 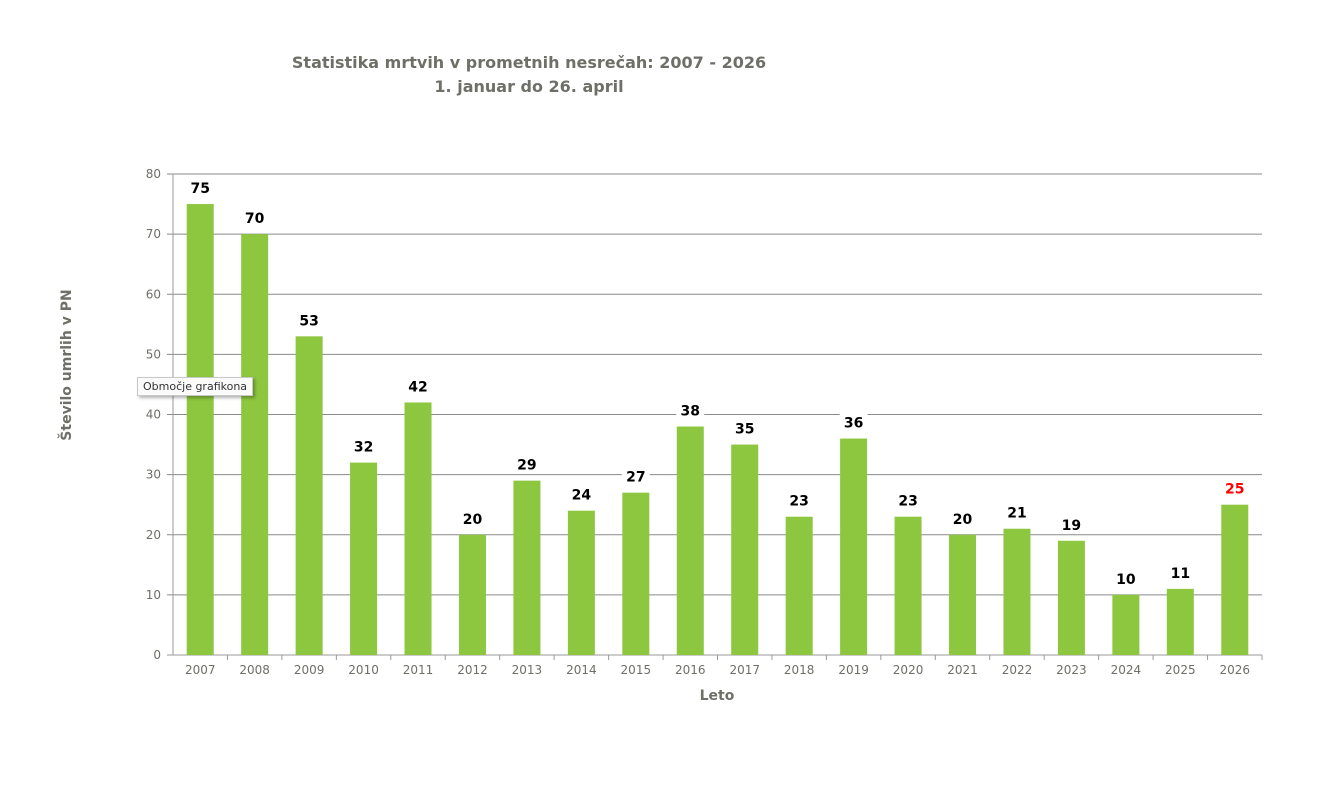 What do you see at coordinates (1180, 670) in the screenshot?
I see `x-tick-label: 2025` at bounding box center [1180, 670].